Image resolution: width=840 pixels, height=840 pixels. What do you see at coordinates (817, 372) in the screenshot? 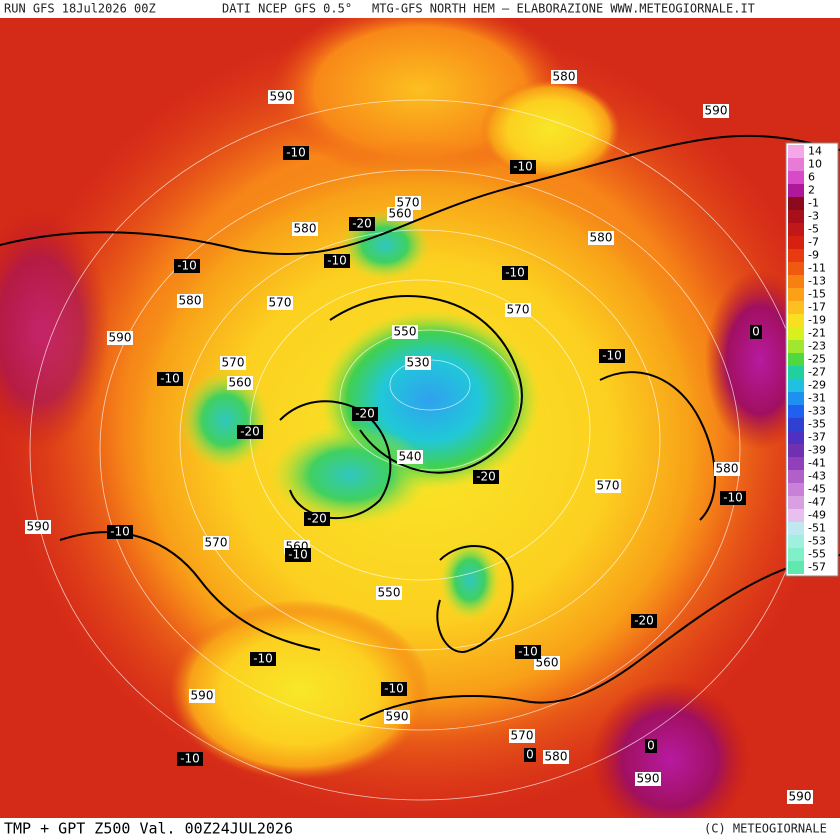
I see `legend-label: -27` at bounding box center [817, 372].